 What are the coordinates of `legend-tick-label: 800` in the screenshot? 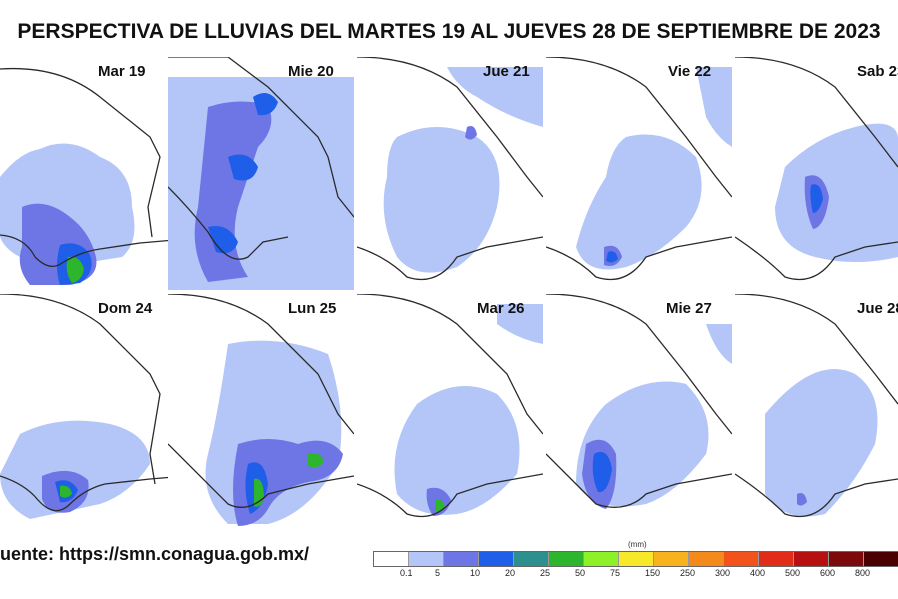 It's located at (863, 573).